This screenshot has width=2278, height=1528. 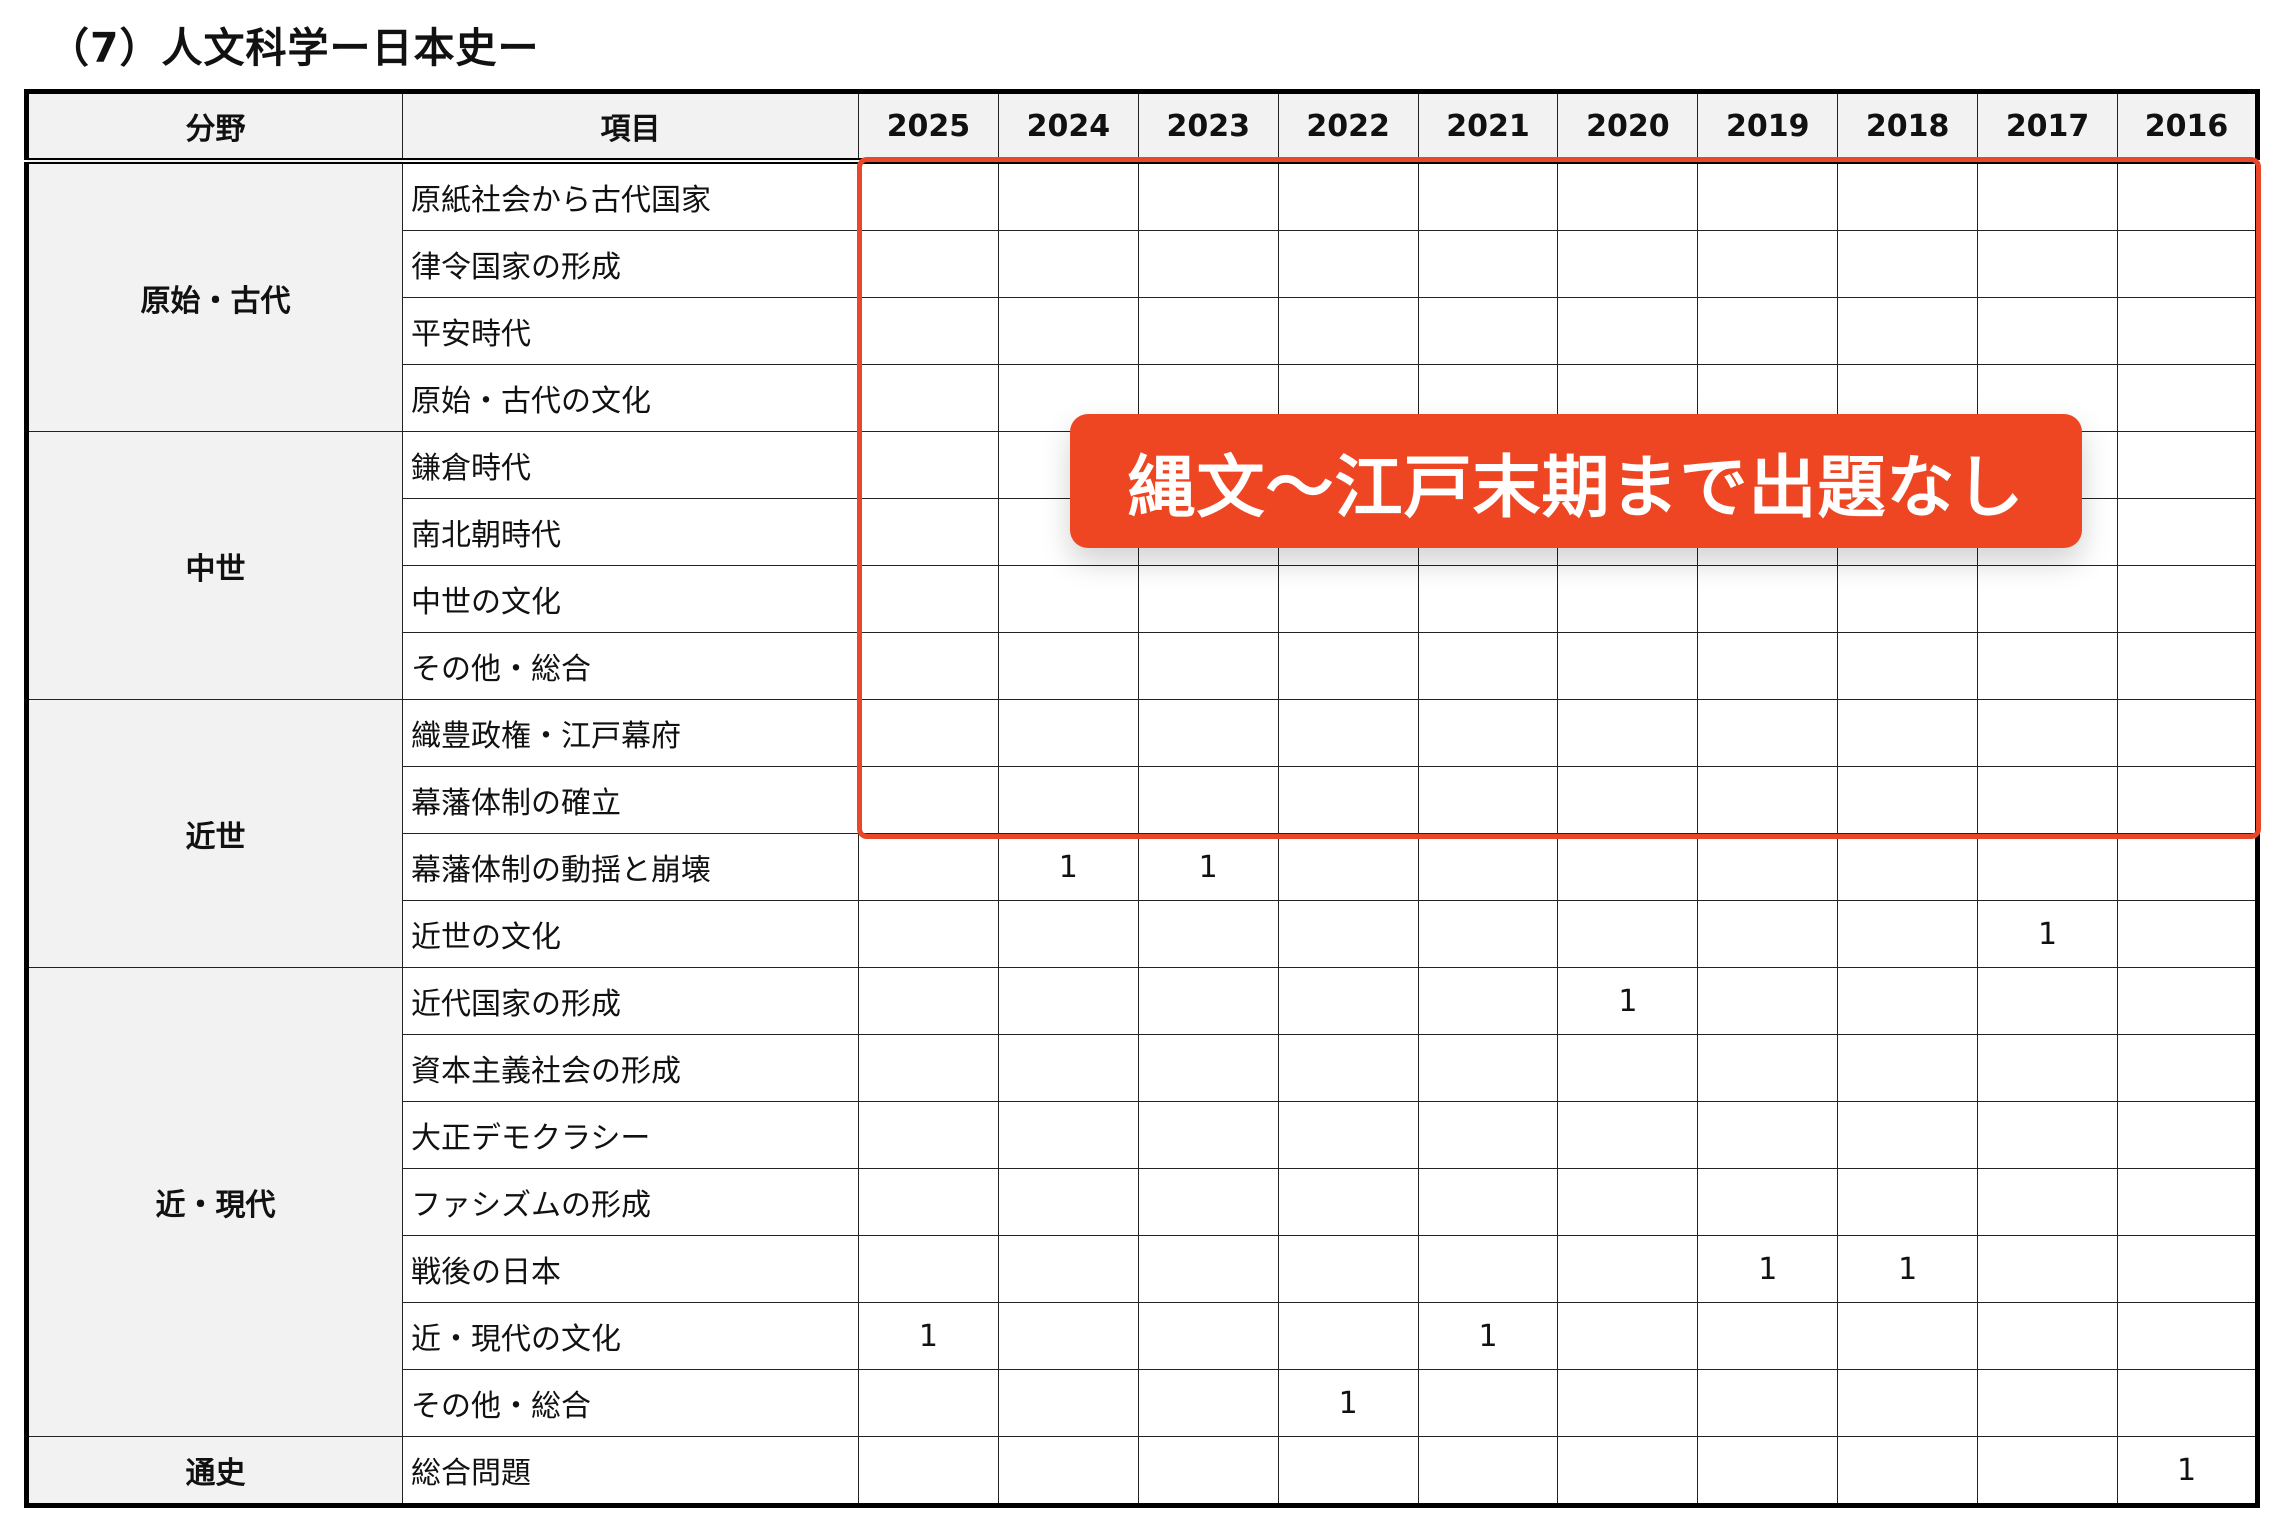 I want to click on item-cell: 近世の文化, so click(x=630, y=934).